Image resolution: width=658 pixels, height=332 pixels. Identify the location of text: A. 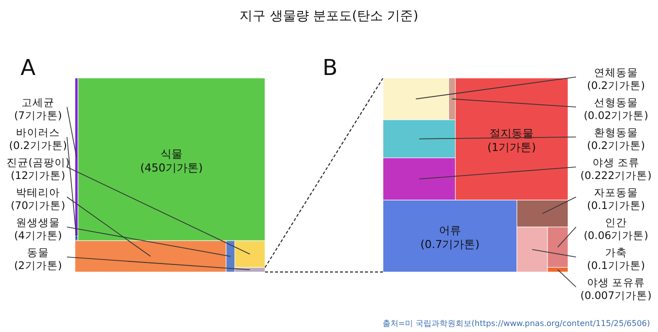
(28, 68).